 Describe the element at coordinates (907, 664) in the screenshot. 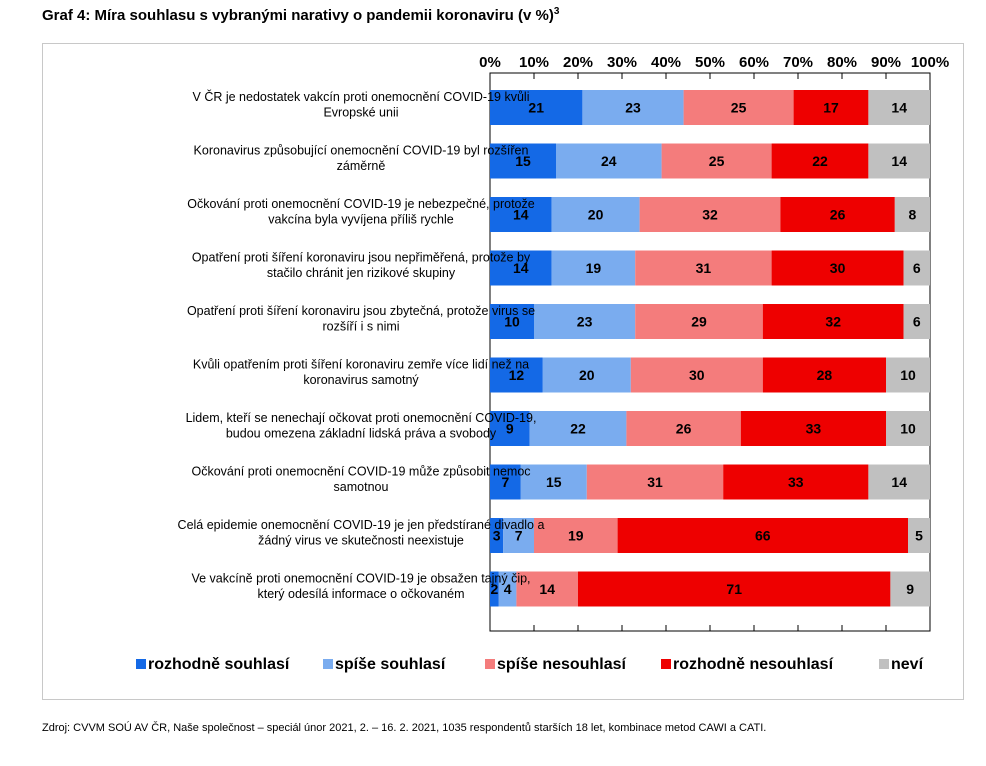

I see `legend-label: neví` at that location.